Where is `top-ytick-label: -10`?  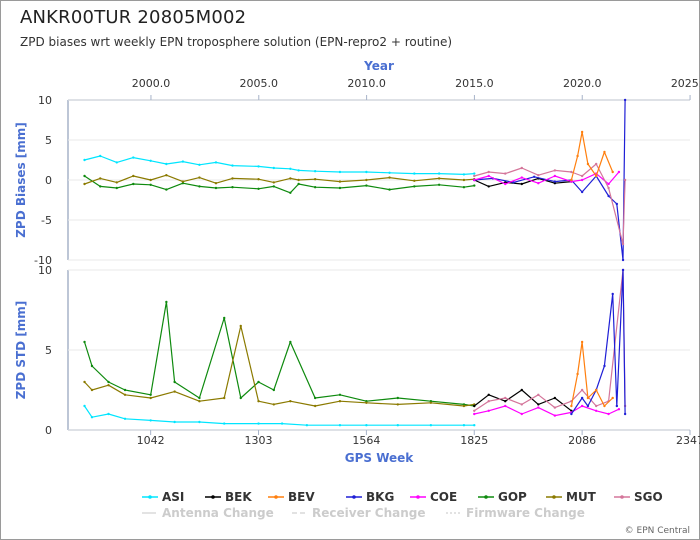
top-ytick-label: -10 is located at coordinates (43, 260).